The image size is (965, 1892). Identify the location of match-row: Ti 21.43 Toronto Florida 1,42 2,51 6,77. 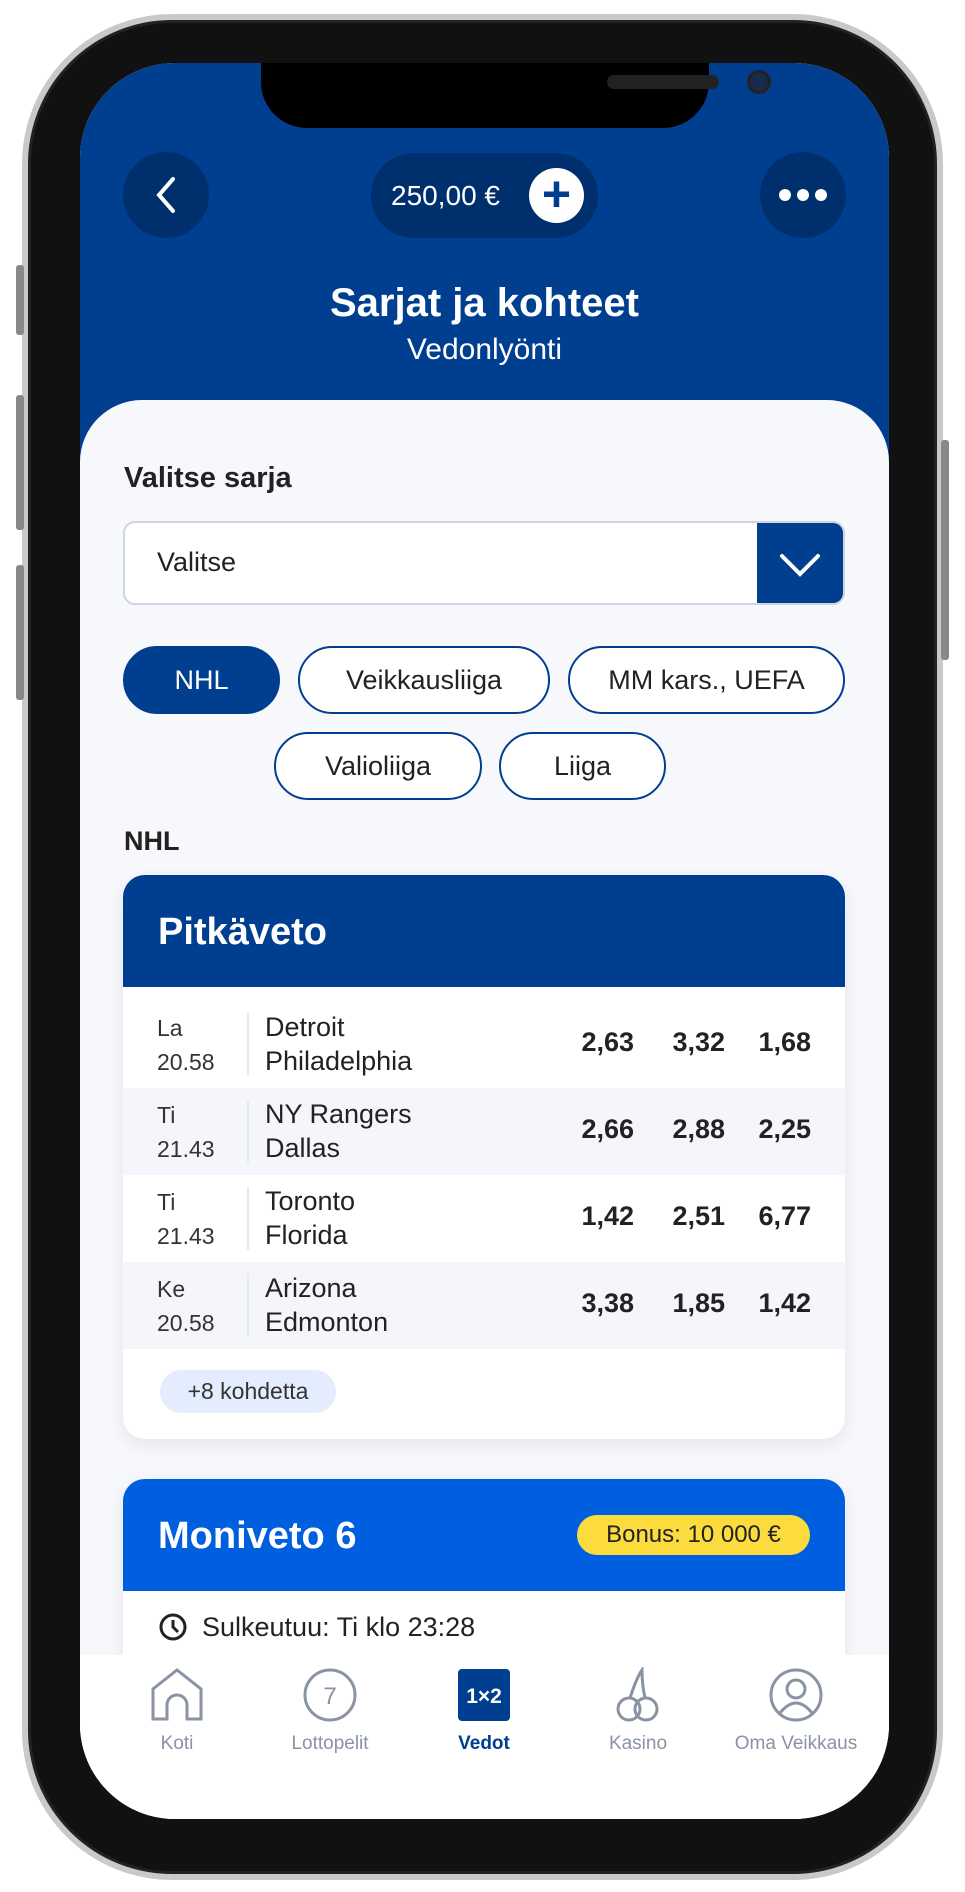
(484, 1218).